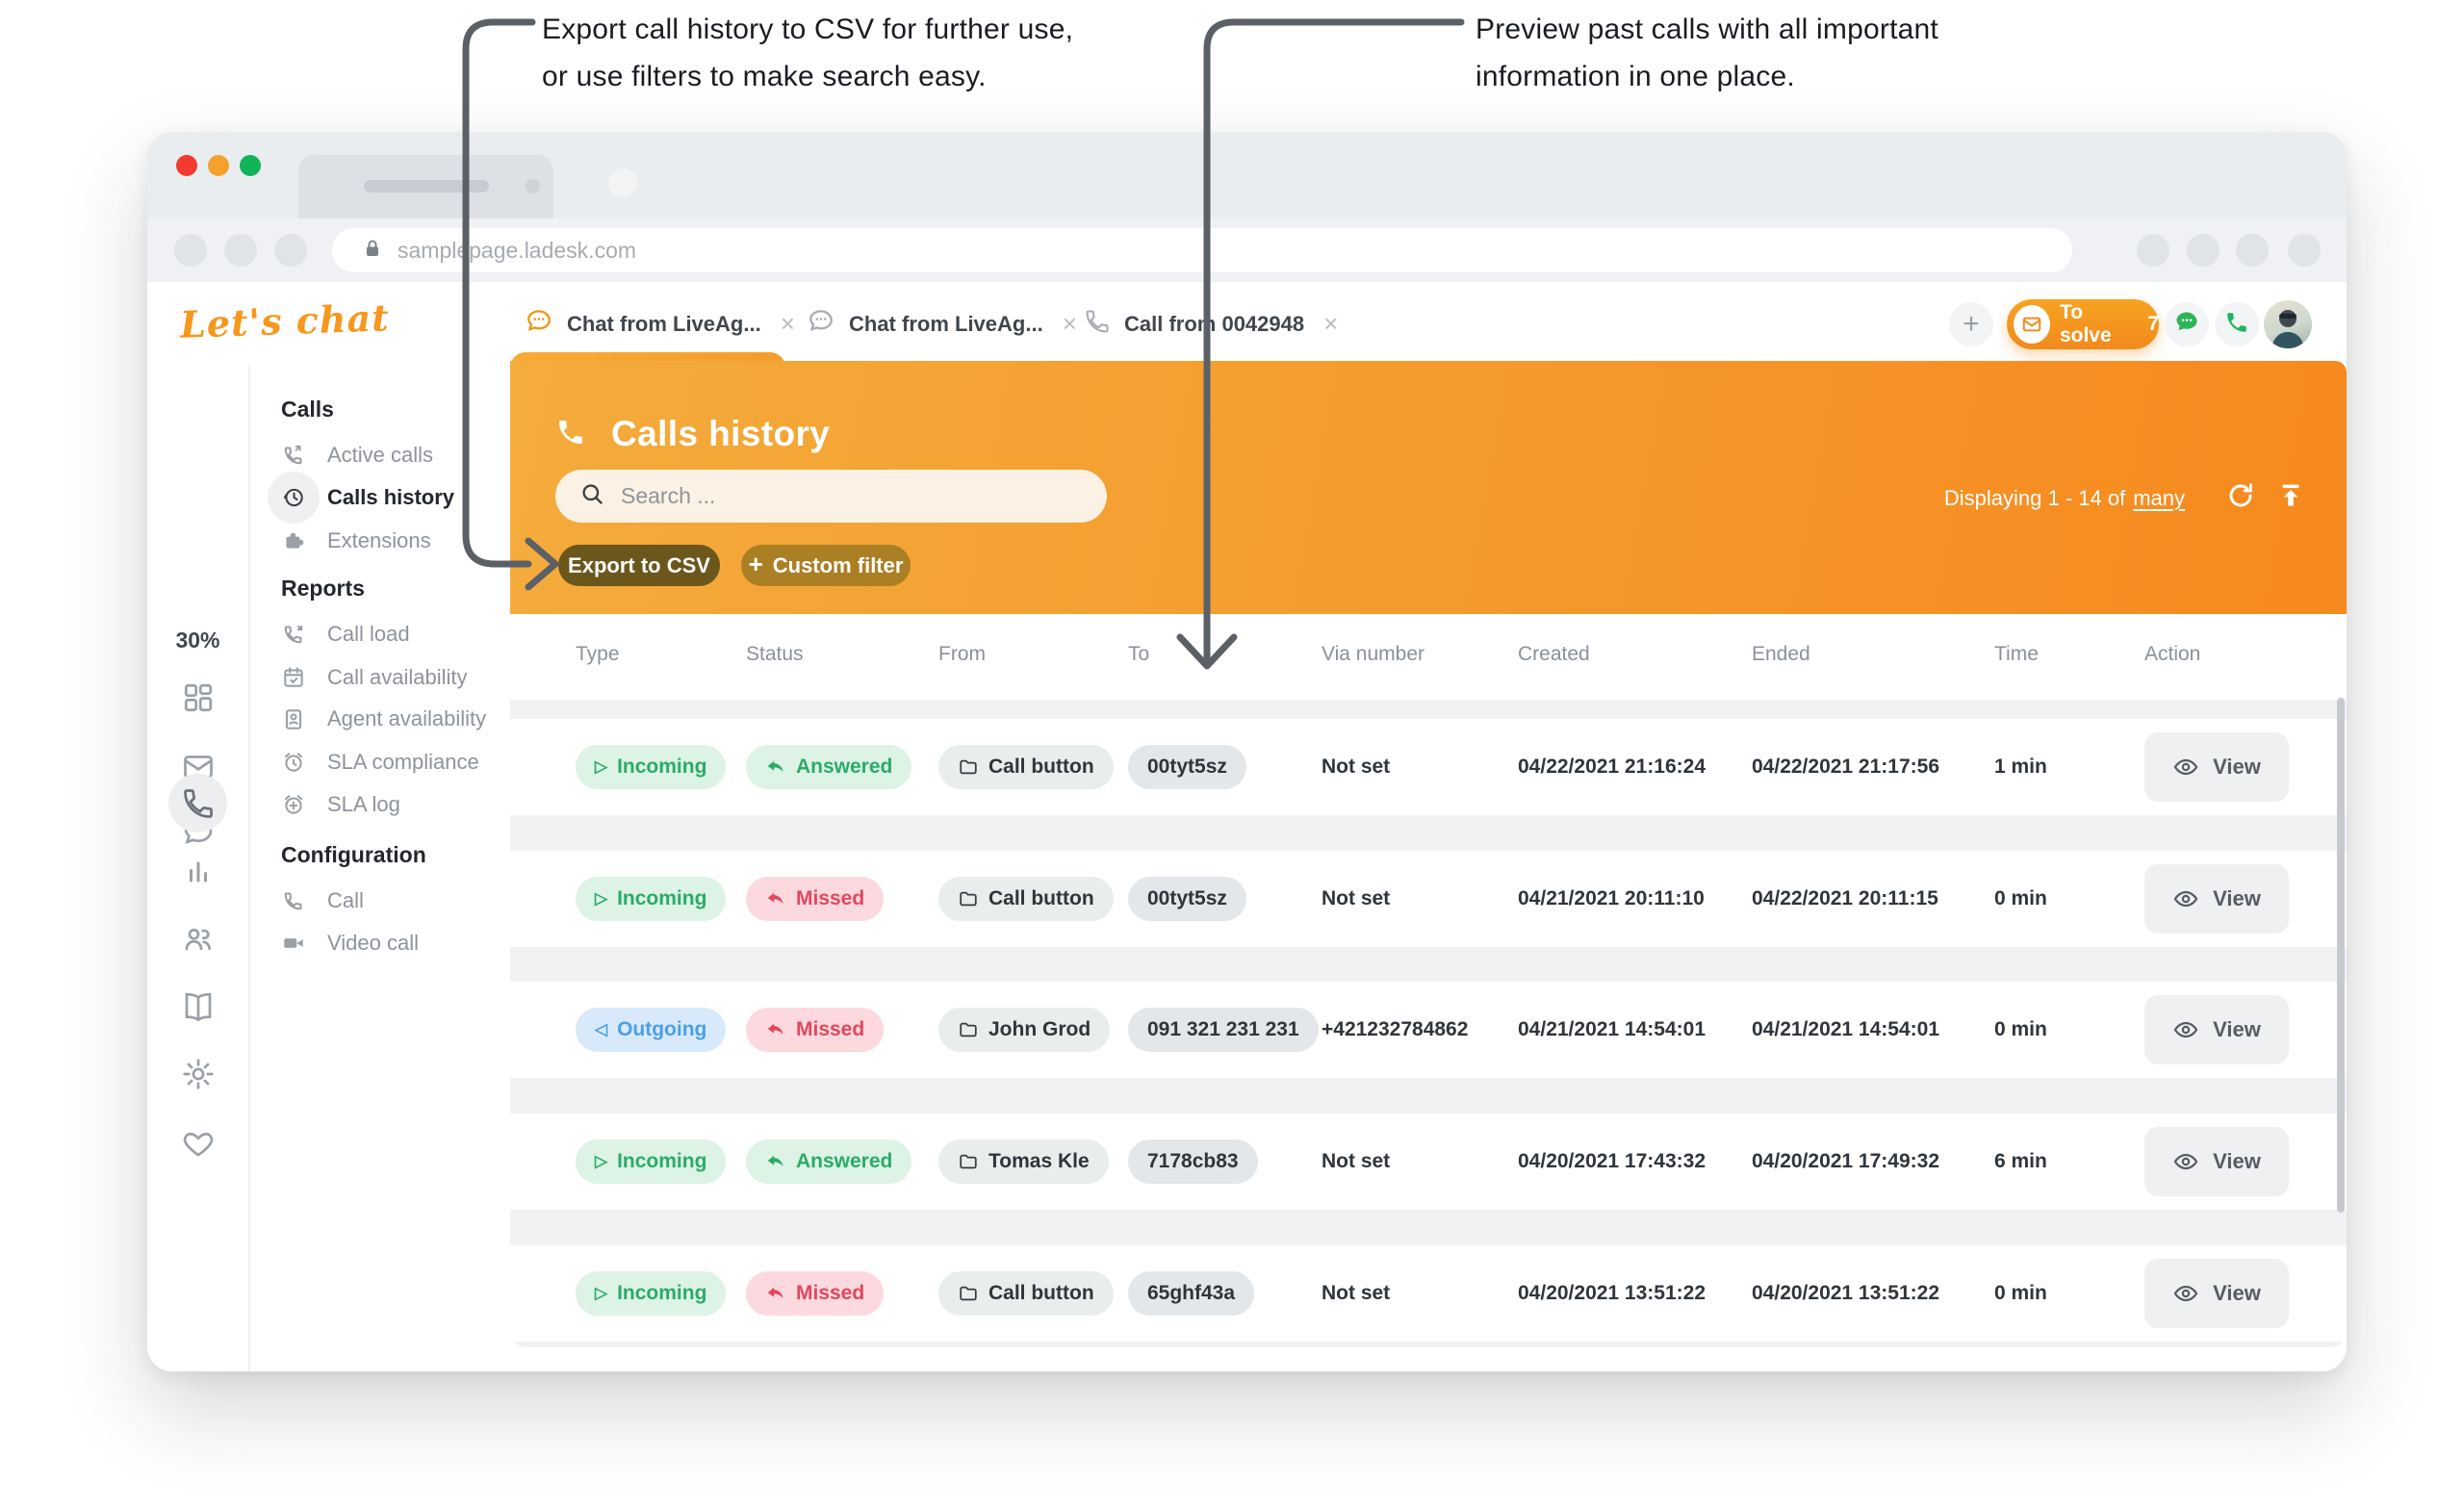 The height and width of the screenshot is (1511, 2464). What do you see at coordinates (293, 943) in the screenshot?
I see `video-camera-icon` at bounding box center [293, 943].